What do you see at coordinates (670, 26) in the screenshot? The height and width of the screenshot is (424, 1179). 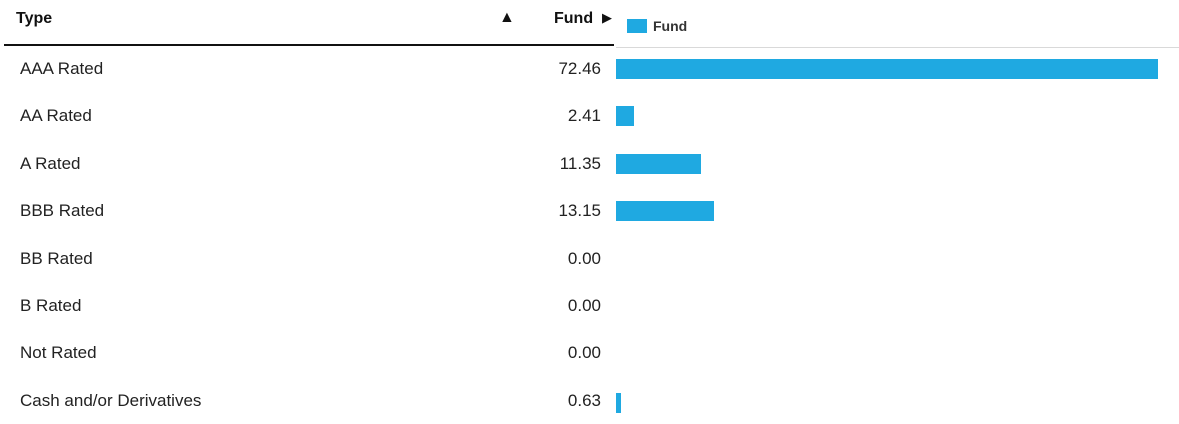 I see `legend-label: Fund` at bounding box center [670, 26].